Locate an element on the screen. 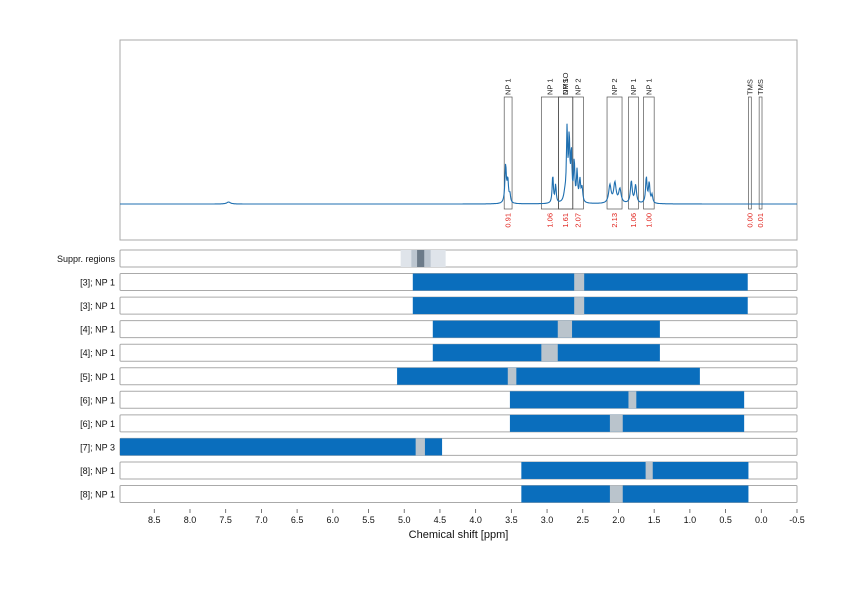 This screenshot has width=842, height=600. x-tick-label: 1.0 is located at coordinates (690, 520).